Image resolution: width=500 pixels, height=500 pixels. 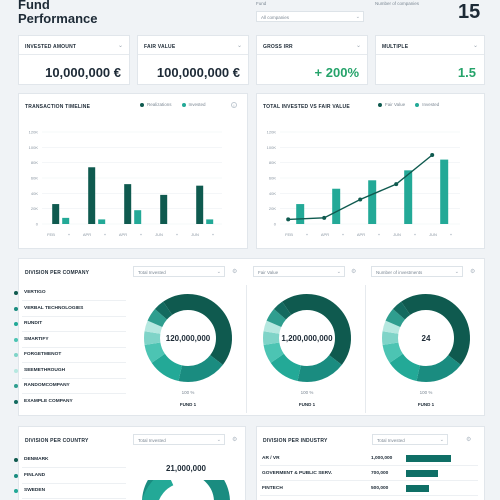 What do you see at coordinates (310, 16) in the screenshot?
I see `fund-select: All companies ⌄` at bounding box center [310, 16].